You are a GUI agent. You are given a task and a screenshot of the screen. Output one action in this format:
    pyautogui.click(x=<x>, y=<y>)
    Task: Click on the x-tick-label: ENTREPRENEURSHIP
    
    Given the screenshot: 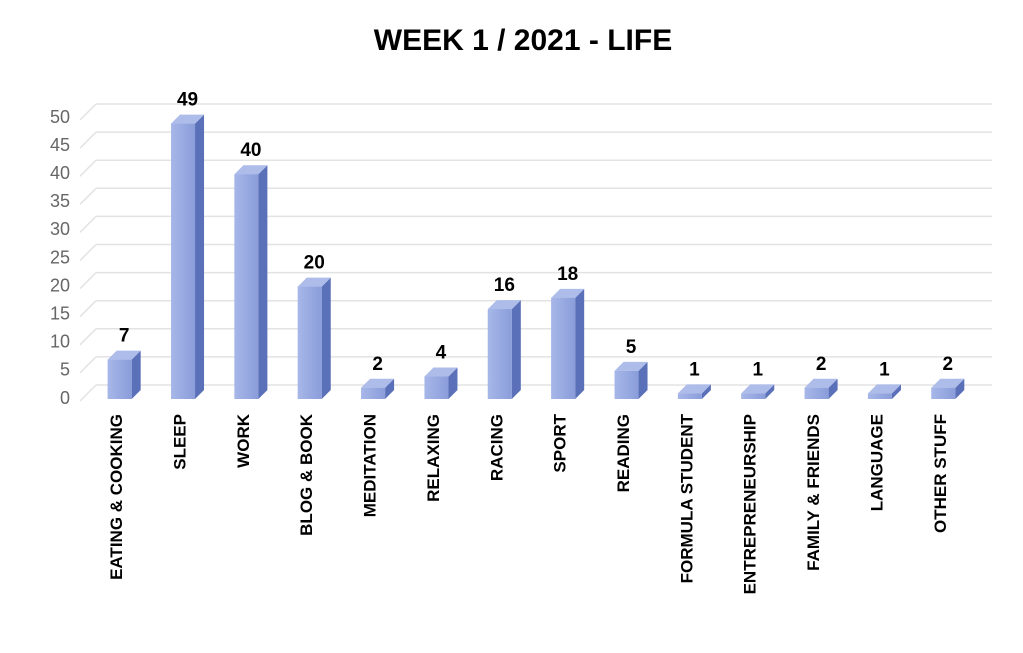 What is the action you would take?
    pyautogui.click(x=750, y=504)
    